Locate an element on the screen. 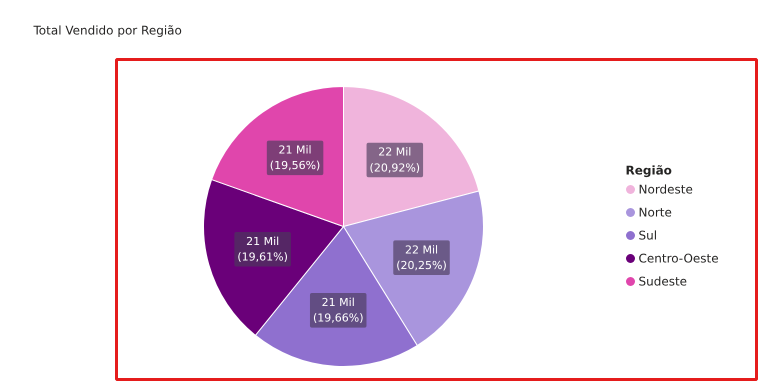 The width and height of the screenshot is (772, 390). data-label: 22 Mil (20,92%) is located at coordinates (395, 160).